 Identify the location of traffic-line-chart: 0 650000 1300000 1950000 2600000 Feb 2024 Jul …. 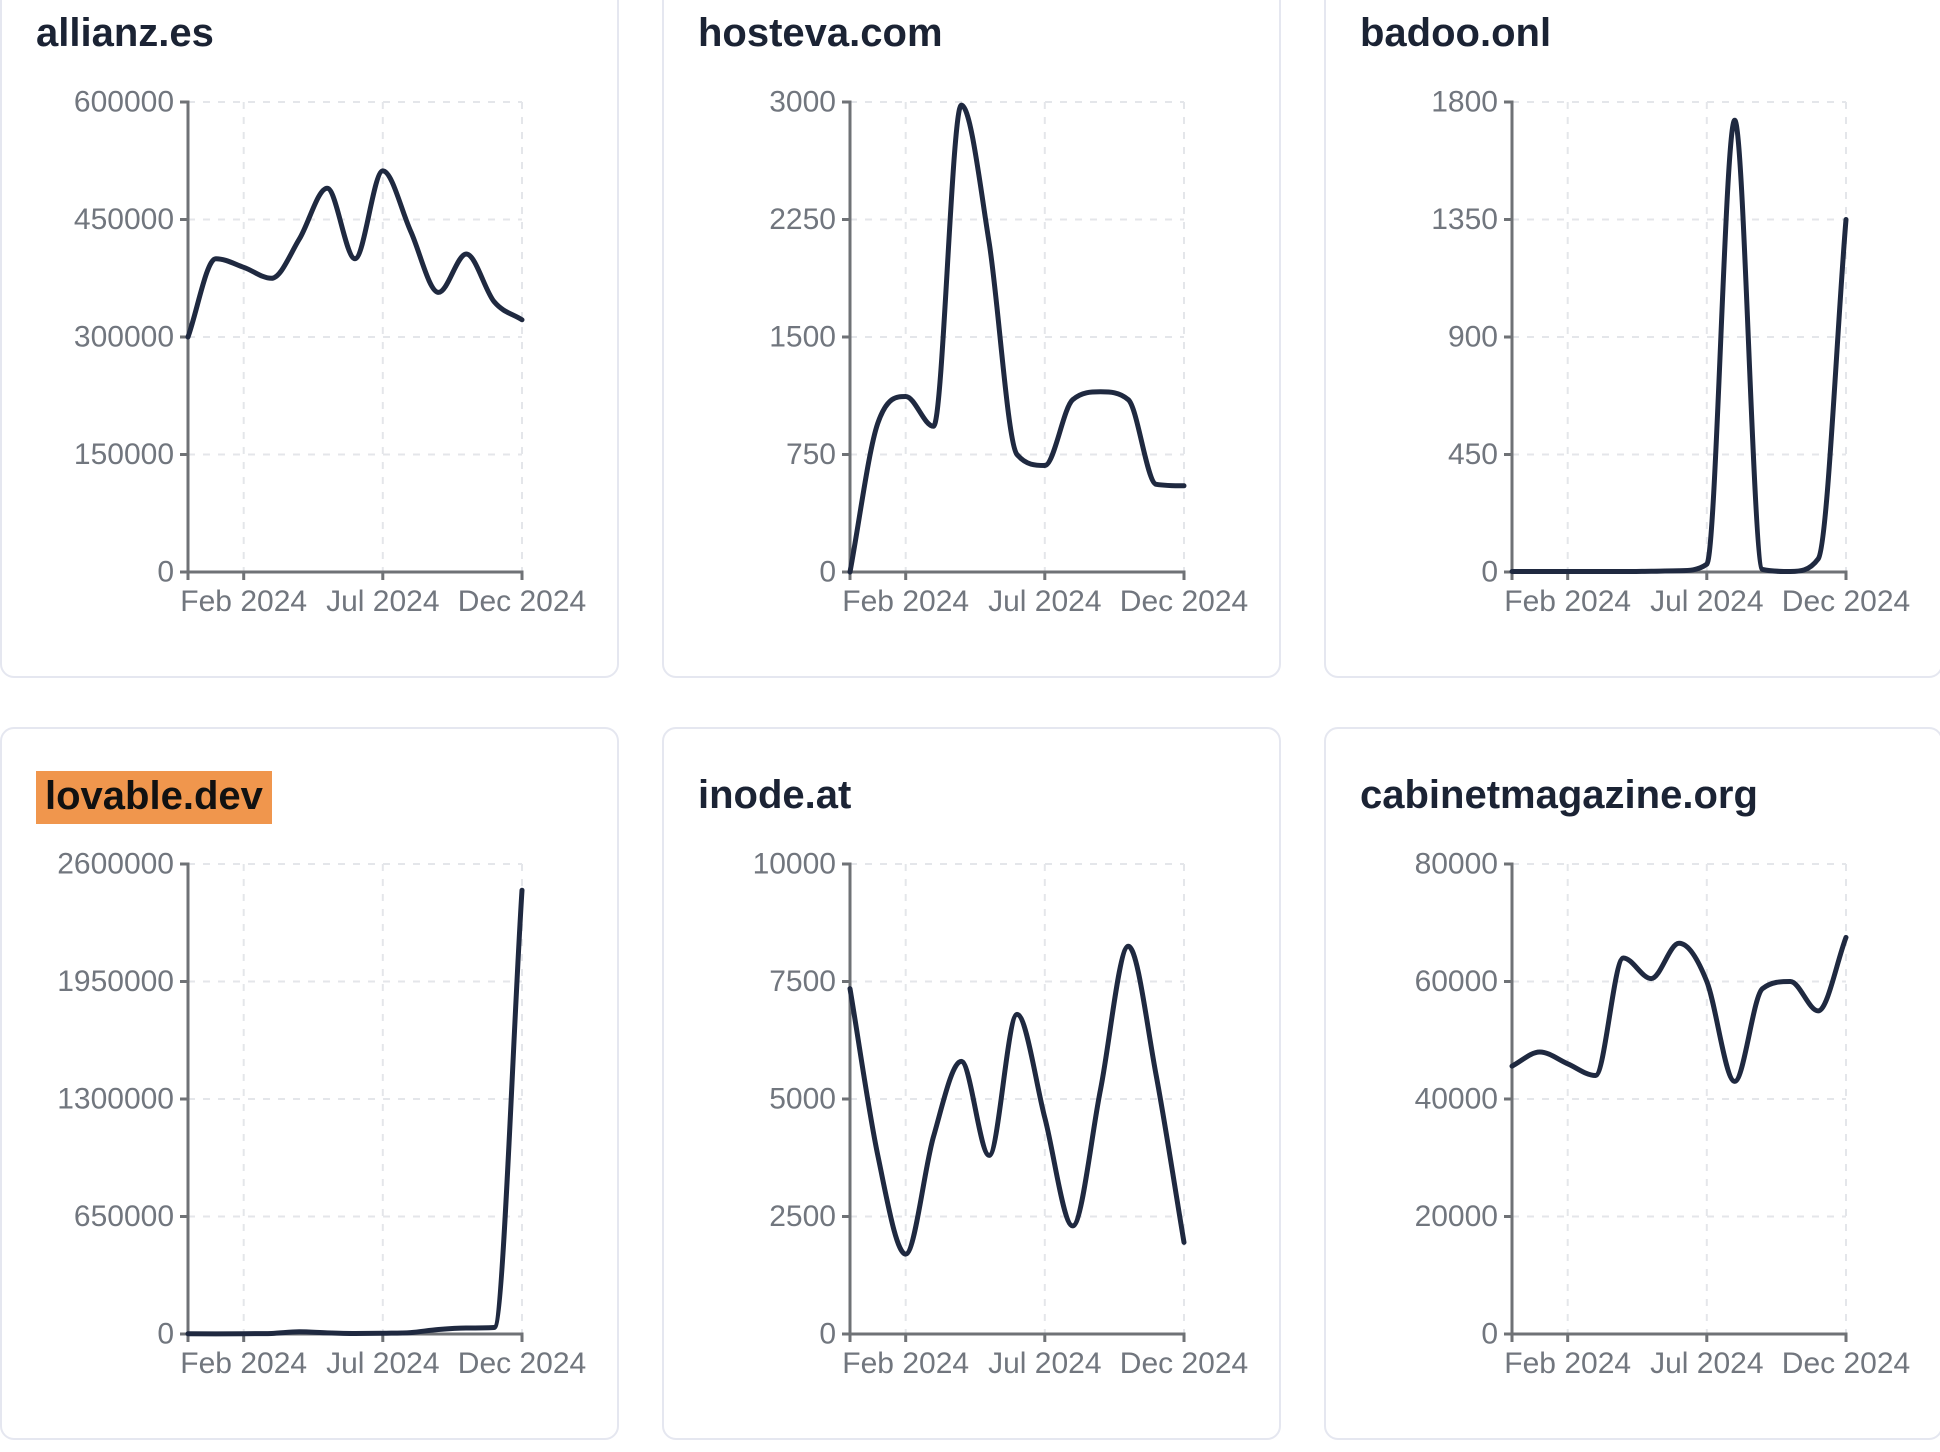
(321, 1114).